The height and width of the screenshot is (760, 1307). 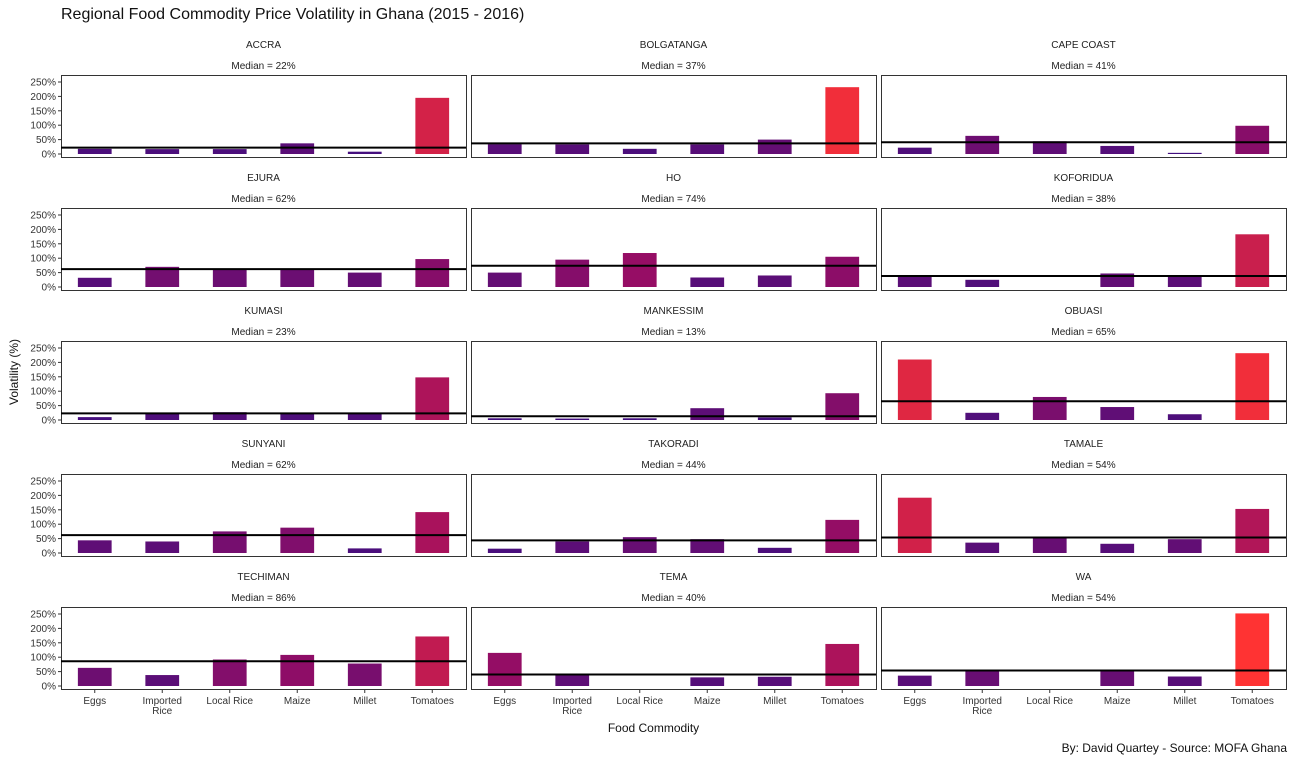 What do you see at coordinates (43, 97) in the screenshot?
I see `y-tick-label-accra: 200%` at bounding box center [43, 97].